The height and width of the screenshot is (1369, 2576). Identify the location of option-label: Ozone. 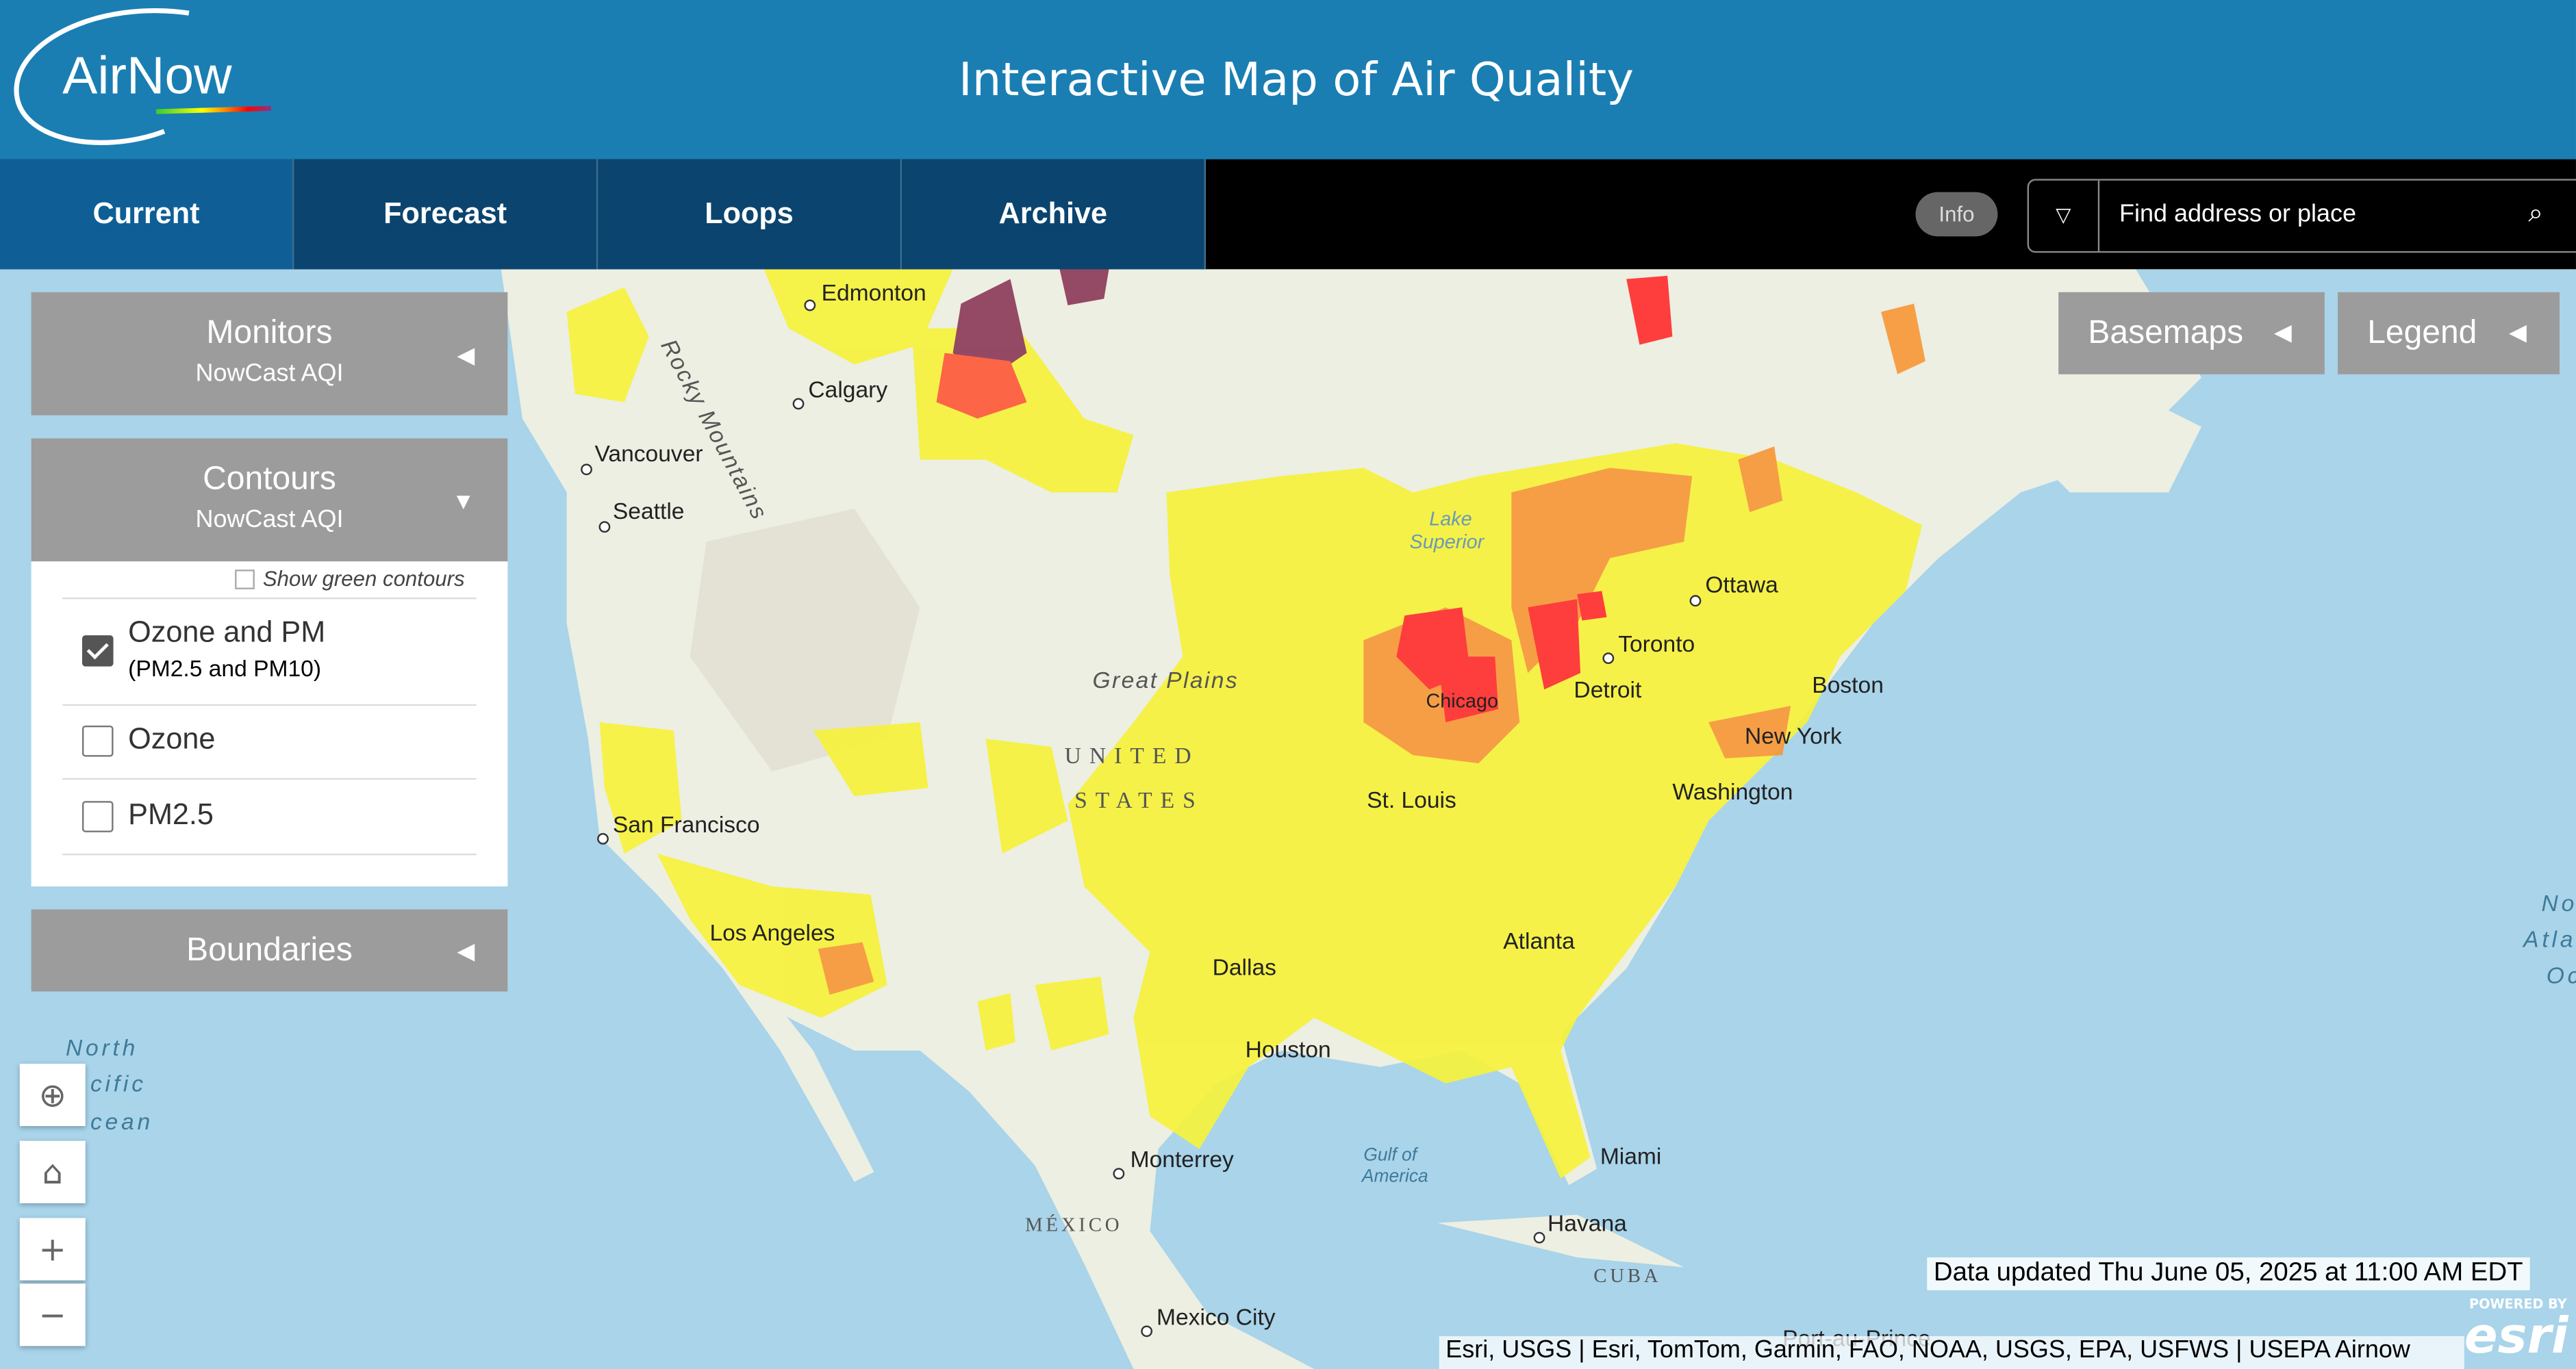
(172, 739).